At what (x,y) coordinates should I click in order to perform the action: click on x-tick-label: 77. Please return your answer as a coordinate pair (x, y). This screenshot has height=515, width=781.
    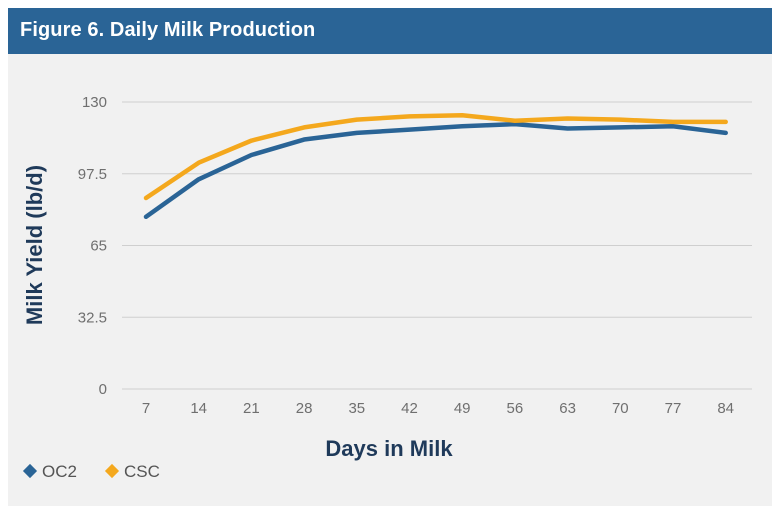
    Looking at the image, I should click on (673, 408).